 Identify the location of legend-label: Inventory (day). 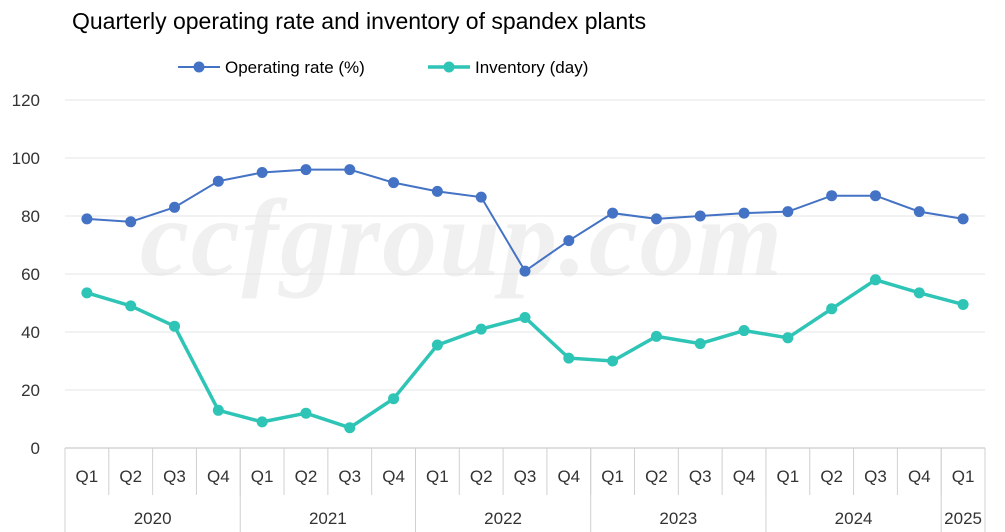
(531, 67).